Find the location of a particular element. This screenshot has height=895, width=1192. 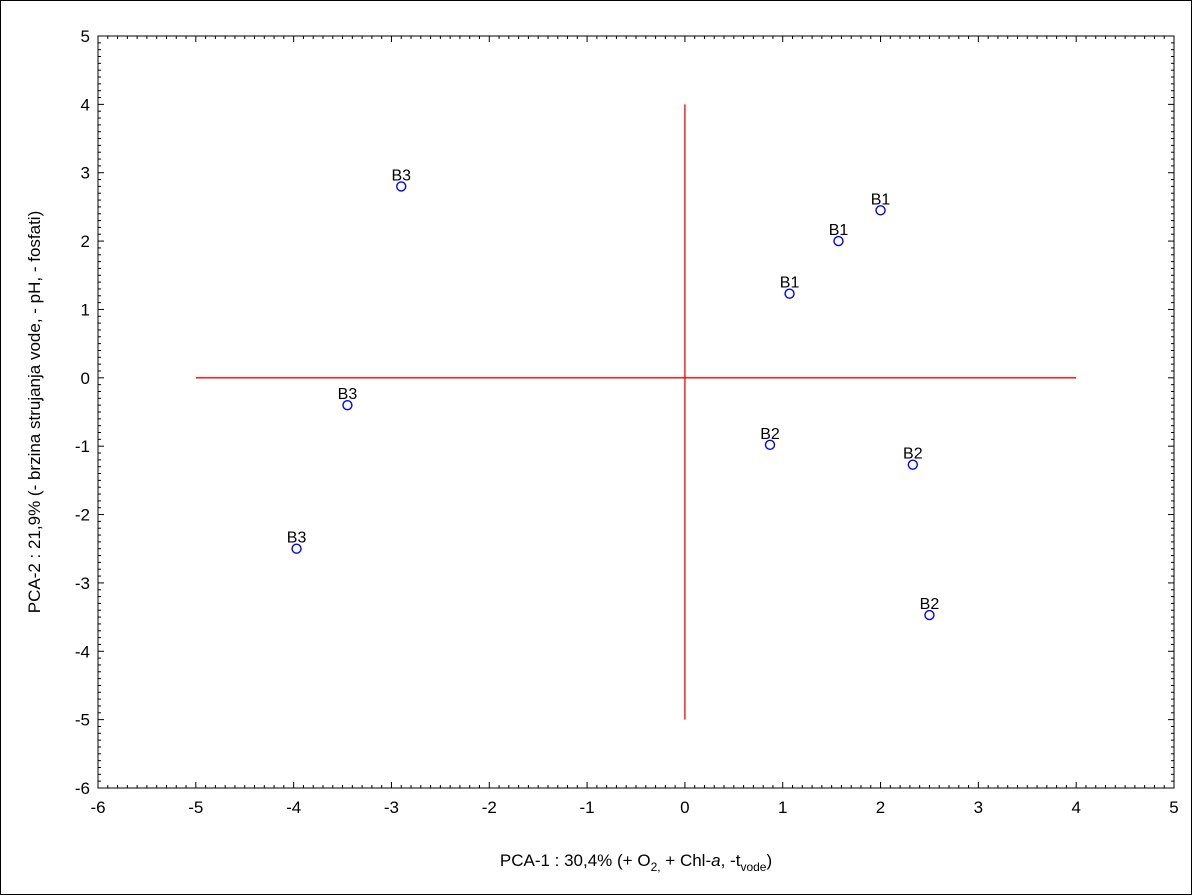

x-tick-label: 4 is located at coordinates (1075, 807).